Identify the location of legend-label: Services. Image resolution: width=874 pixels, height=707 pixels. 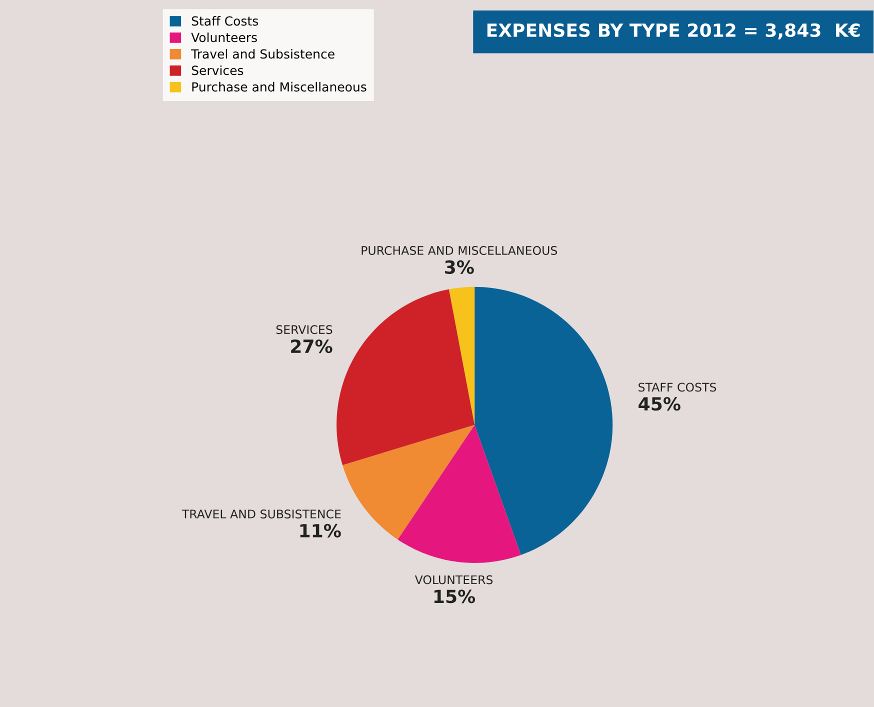
(218, 70).